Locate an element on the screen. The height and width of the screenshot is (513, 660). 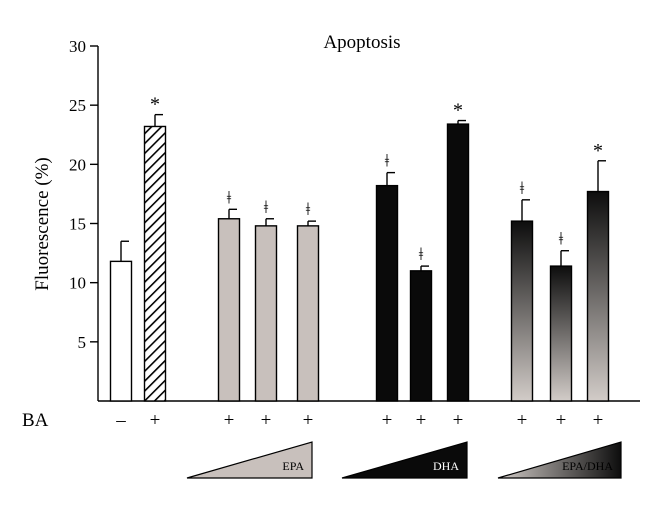
dose-triangle-label: DHA is located at coordinates (446, 466).